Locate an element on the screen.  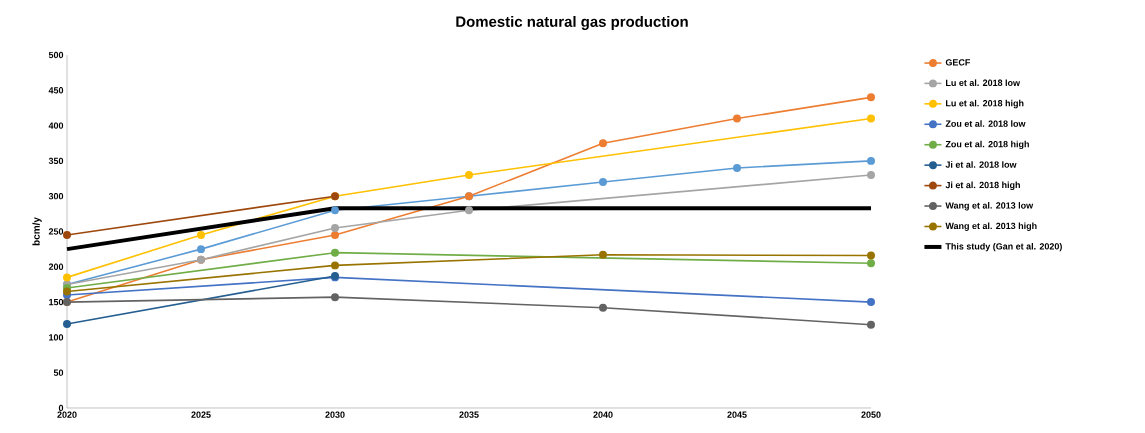
y-tick-label: 200 is located at coordinates (56, 266).